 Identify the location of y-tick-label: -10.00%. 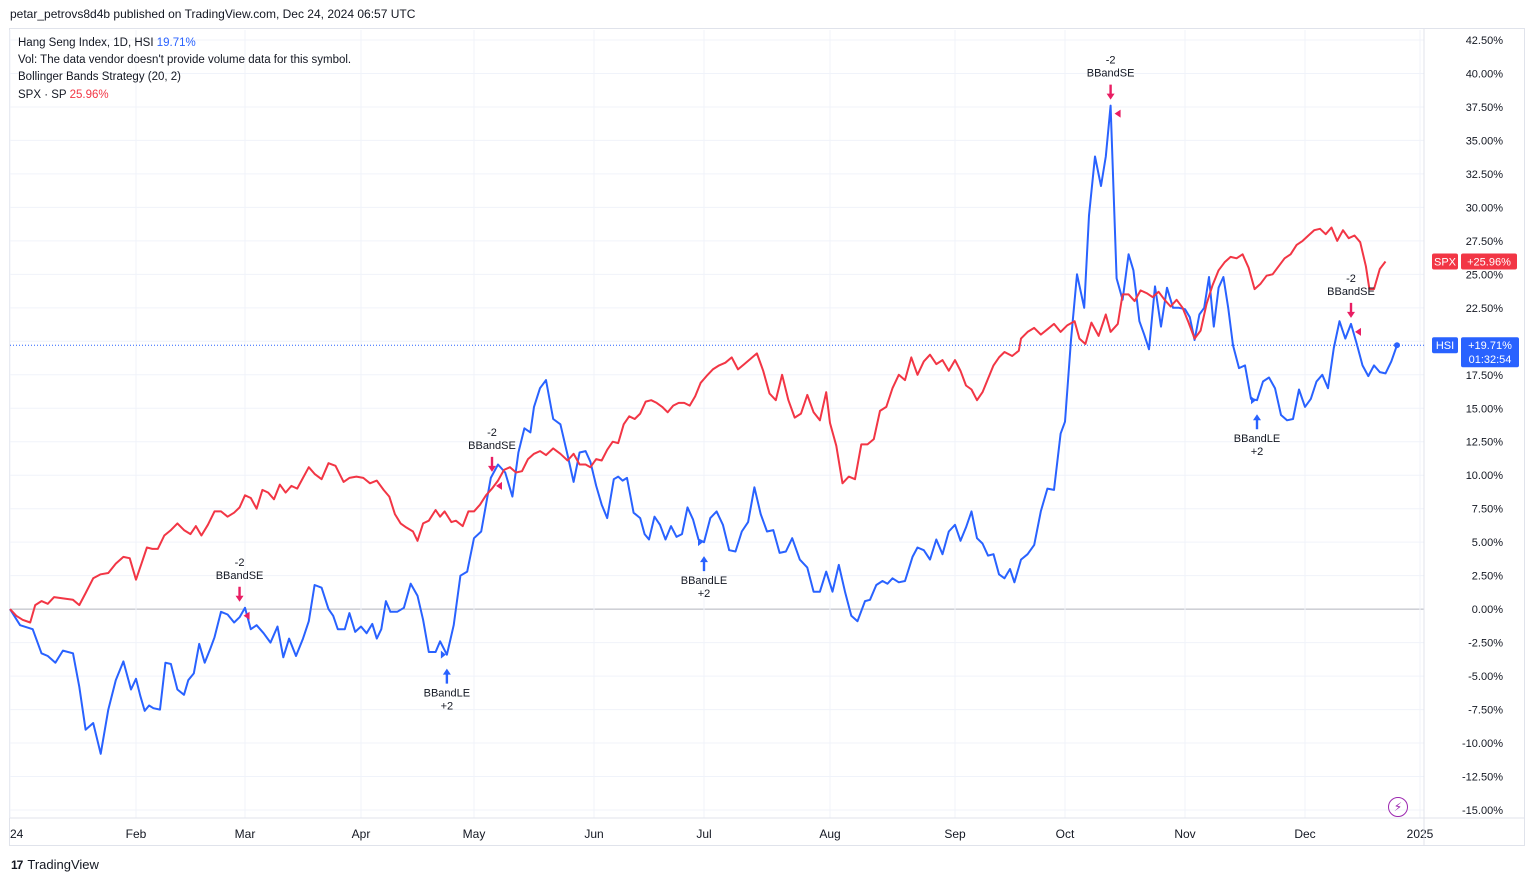
(1482, 744).